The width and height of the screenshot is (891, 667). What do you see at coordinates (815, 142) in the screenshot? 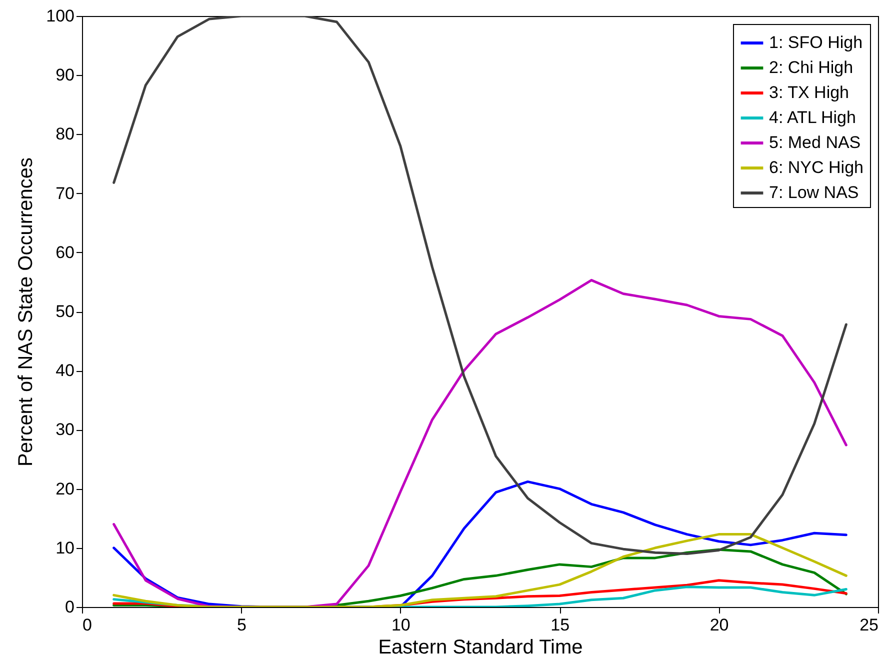
I see `legend-label: 5: Med NAS` at bounding box center [815, 142].